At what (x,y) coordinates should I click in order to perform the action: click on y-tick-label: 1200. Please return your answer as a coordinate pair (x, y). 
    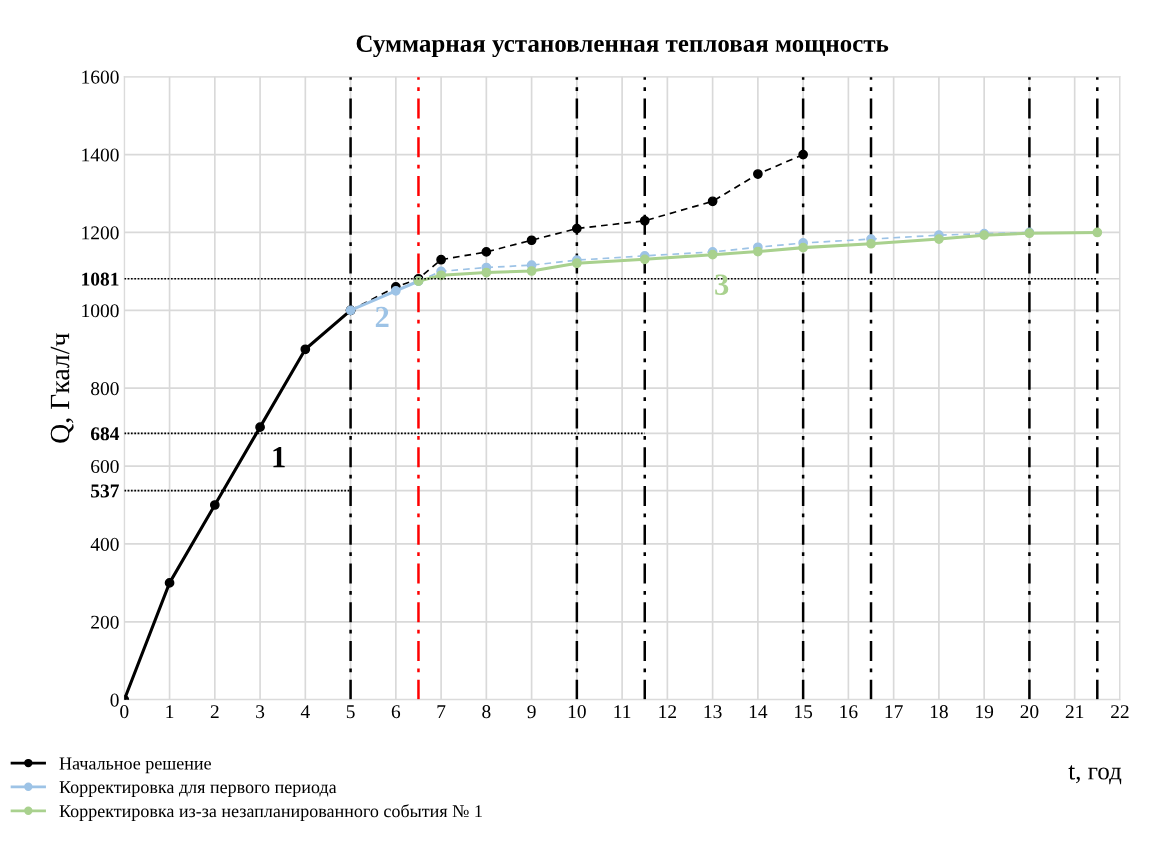
    Looking at the image, I should click on (100, 233).